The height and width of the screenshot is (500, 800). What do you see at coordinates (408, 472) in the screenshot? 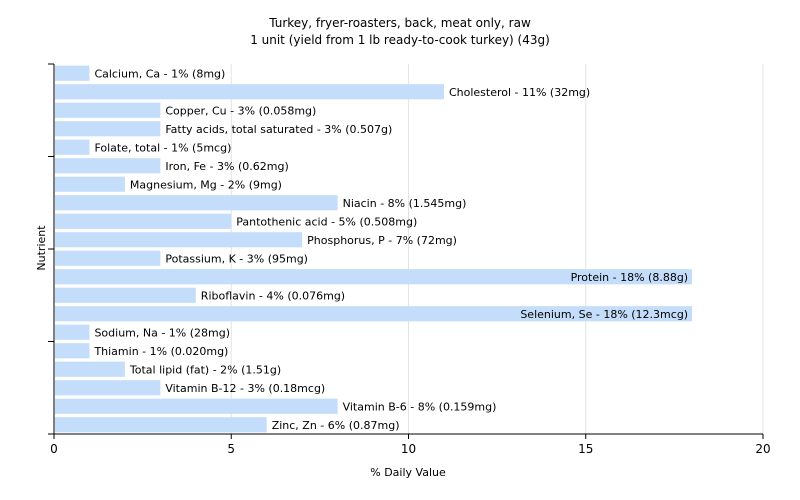
I see `x-axis-label: % Daily Value` at bounding box center [408, 472].